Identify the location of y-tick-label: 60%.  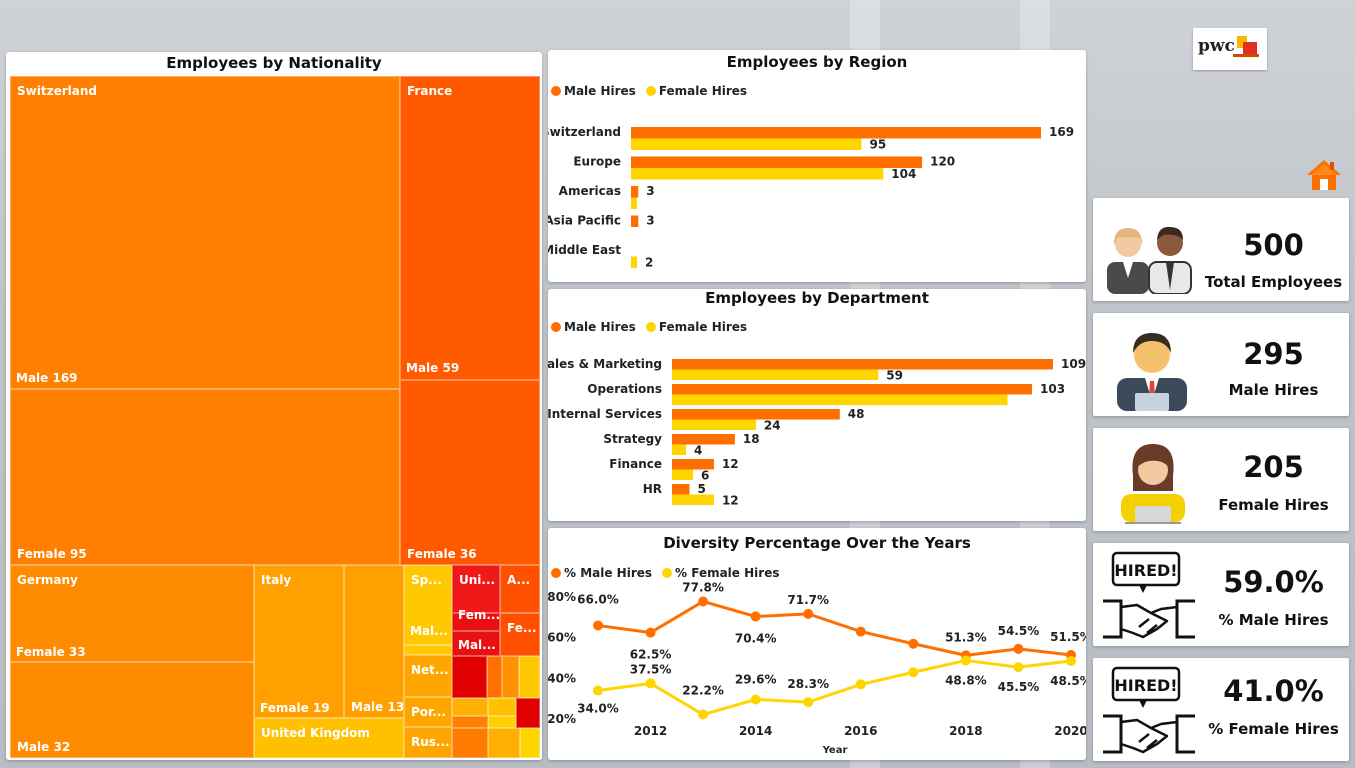
(562, 638).